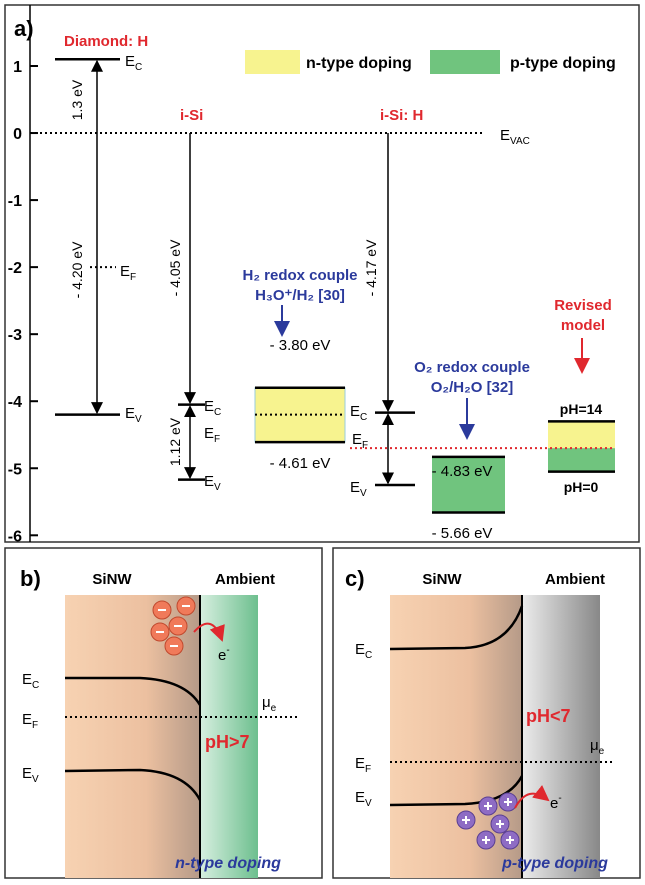 Image resolution: width=645 pixels, height=885 pixels. What do you see at coordinates (24, 28) in the screenshot?
I see `panel-label: a)` at bounding box center [24, 28].